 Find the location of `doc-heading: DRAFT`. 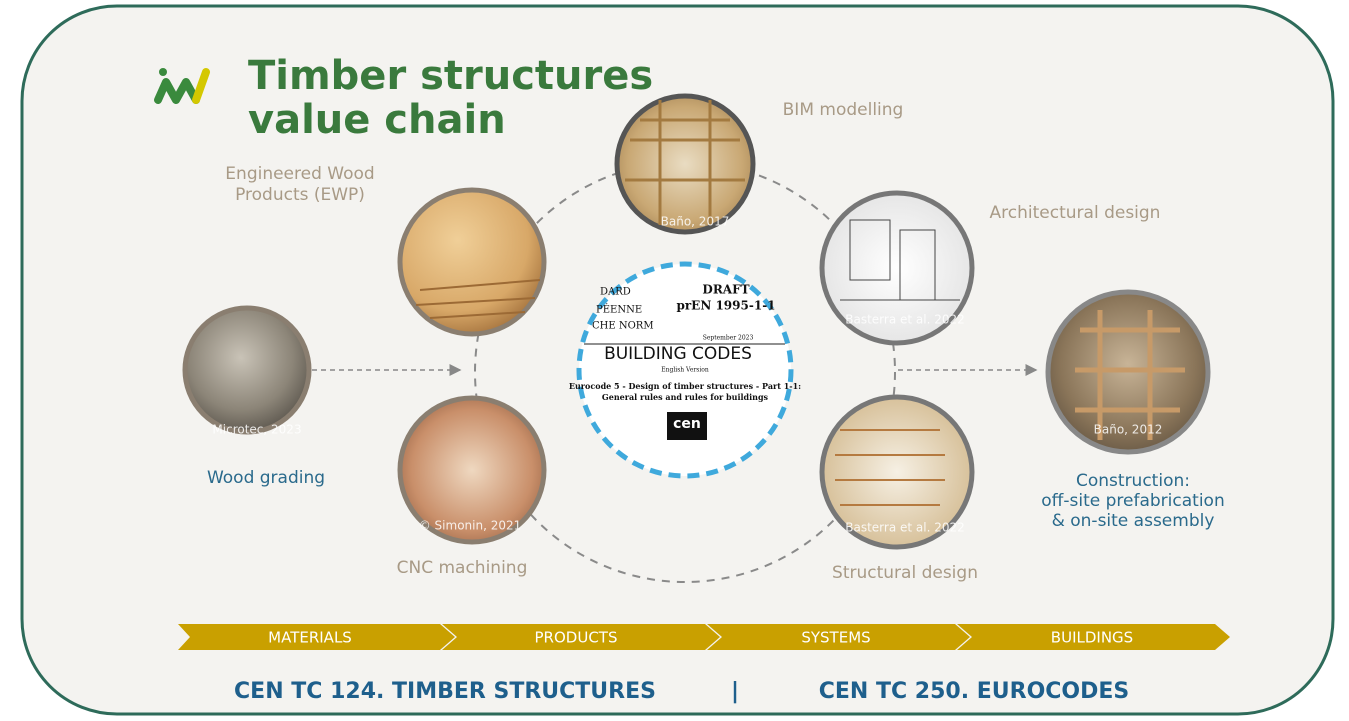

doc-heading: DRAFT is located at coordinates (725, 290).